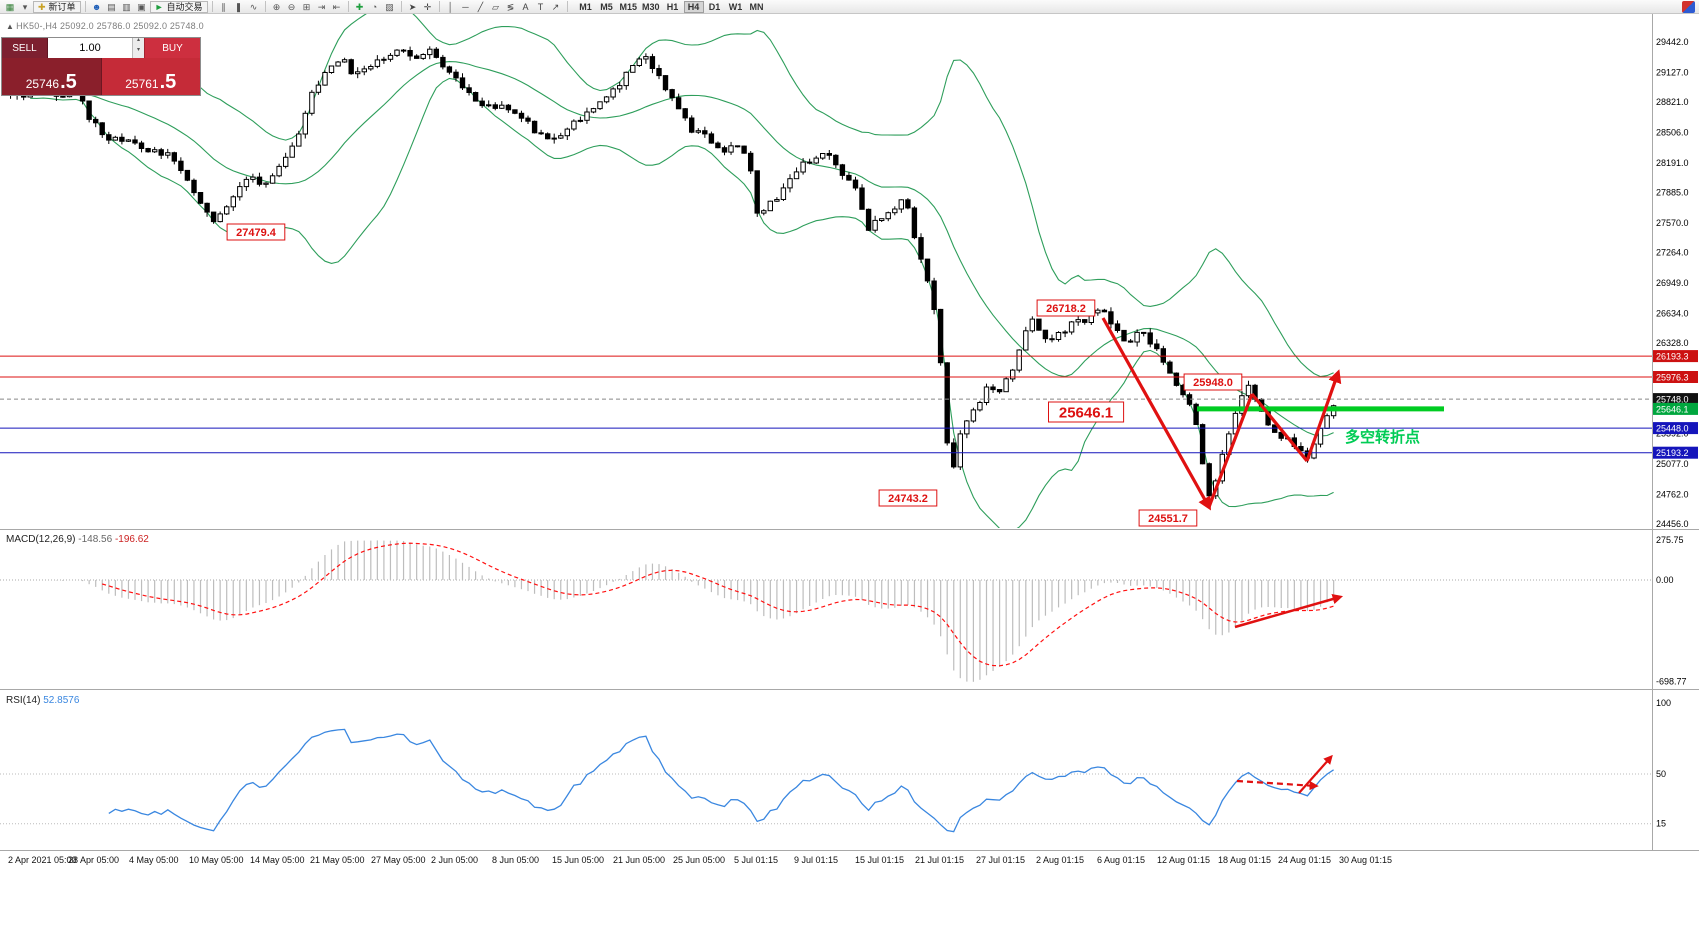 Image resolution: width=1699 pixels, height=939 pixels. I want to click on candlestick-chart-icon: ❚, so click(238, 6).